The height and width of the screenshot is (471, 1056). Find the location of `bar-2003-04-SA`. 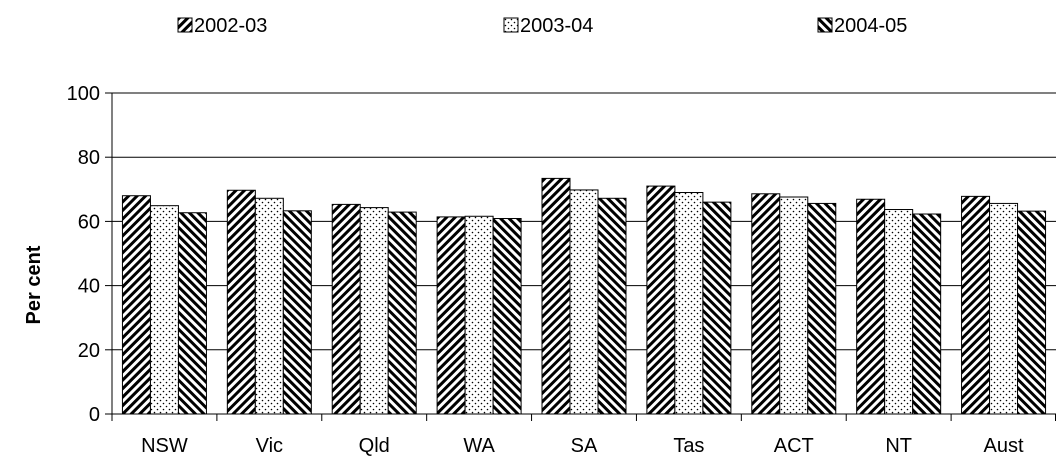

bar-2003-04-SA is located at coordinates (584, 302).